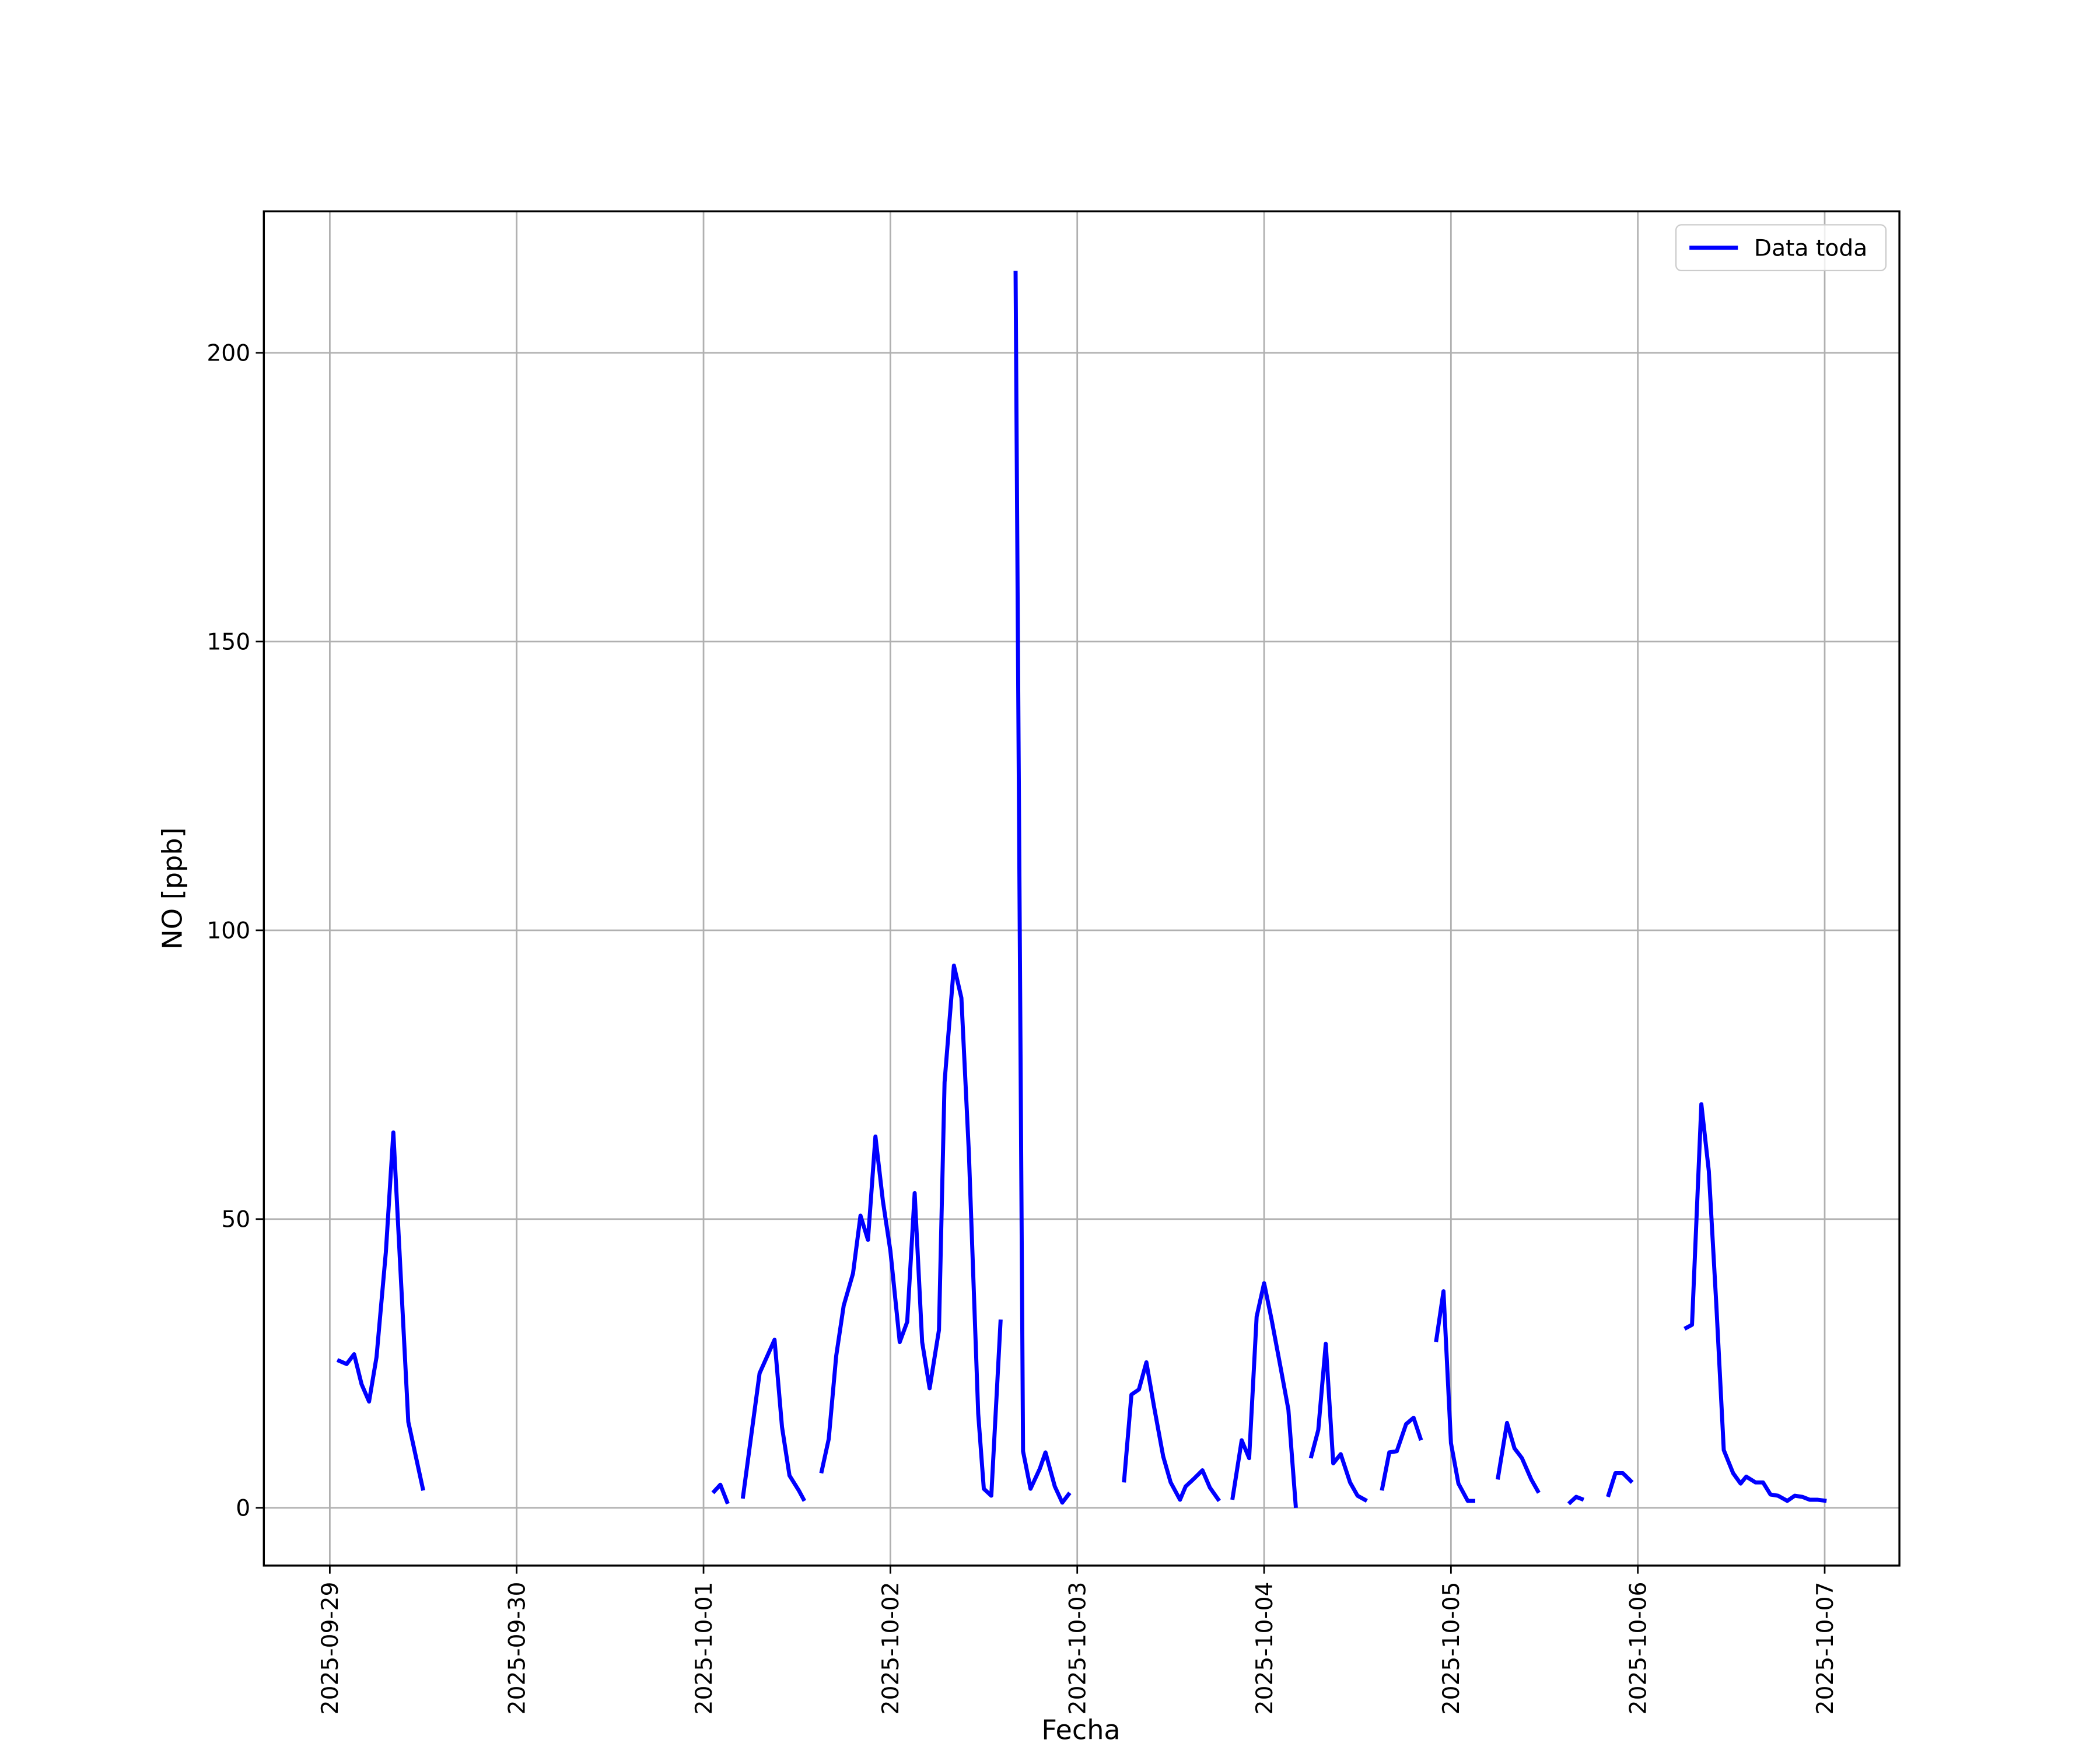 The image size is (2100, 1750). Describe the element at coordinates (243, 1509) in the screenshot. I see `y-tick-label: 0` at that location.